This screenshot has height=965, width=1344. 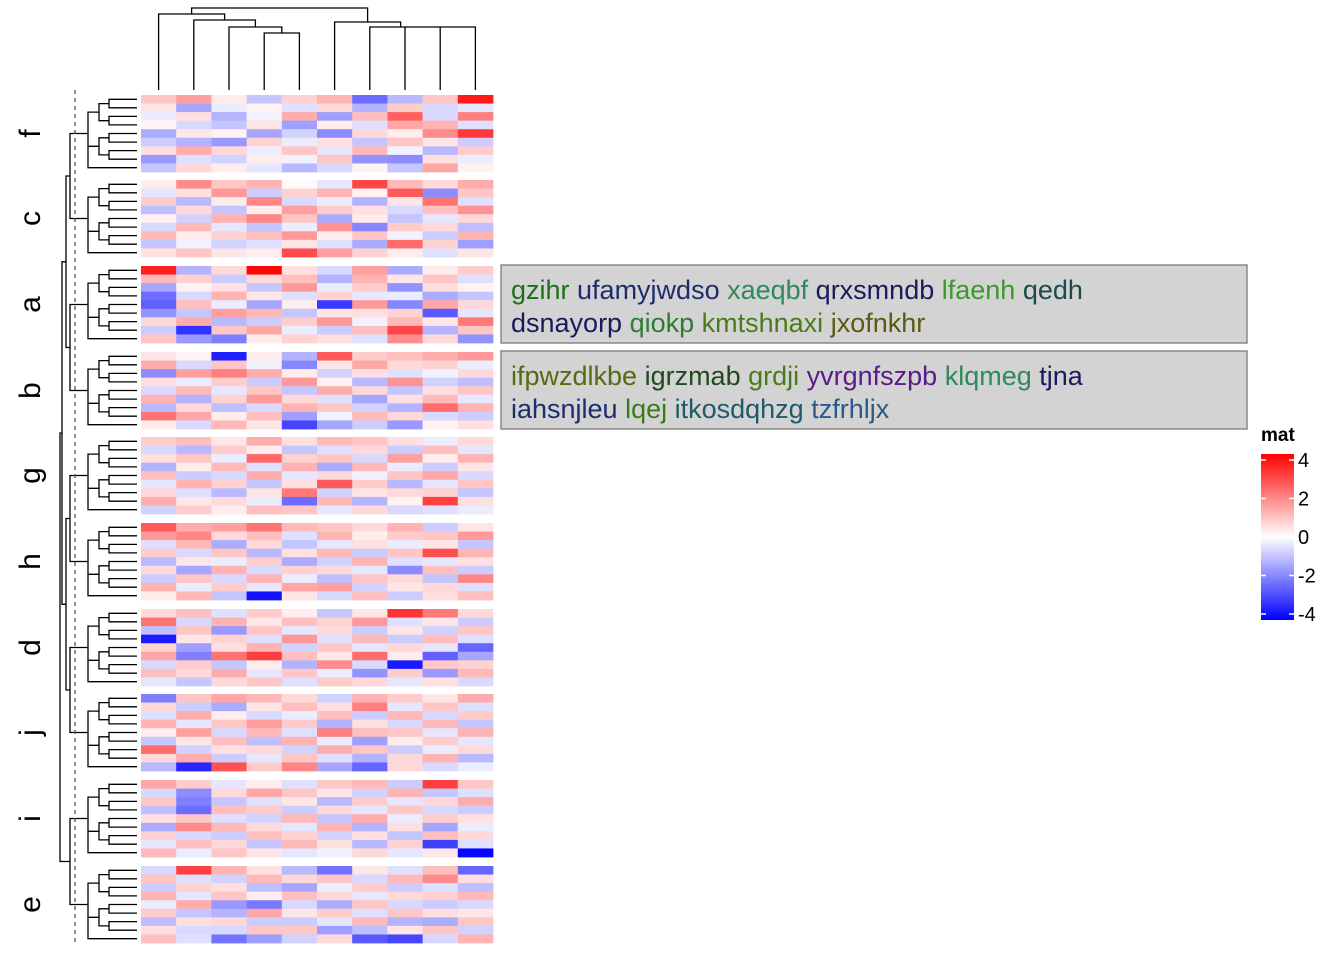 What do you see at coordinates (758, 323) in the screenshot?
I see `annotation-word: kmtshnaxi` at bounding box center [758, 323].